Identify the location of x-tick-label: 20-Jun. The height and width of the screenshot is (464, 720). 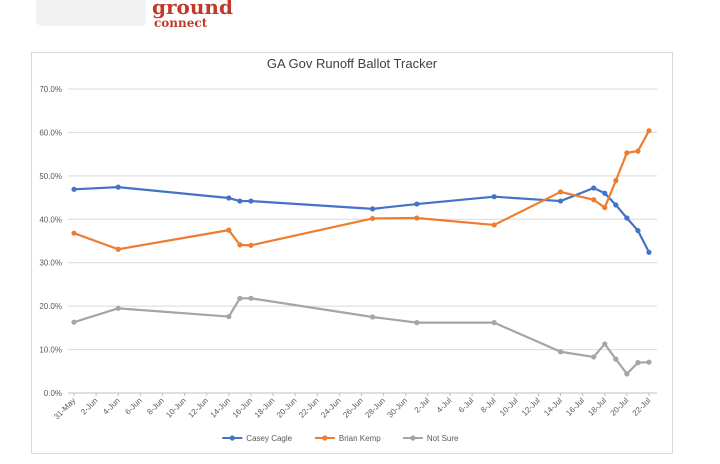
(287, 408).